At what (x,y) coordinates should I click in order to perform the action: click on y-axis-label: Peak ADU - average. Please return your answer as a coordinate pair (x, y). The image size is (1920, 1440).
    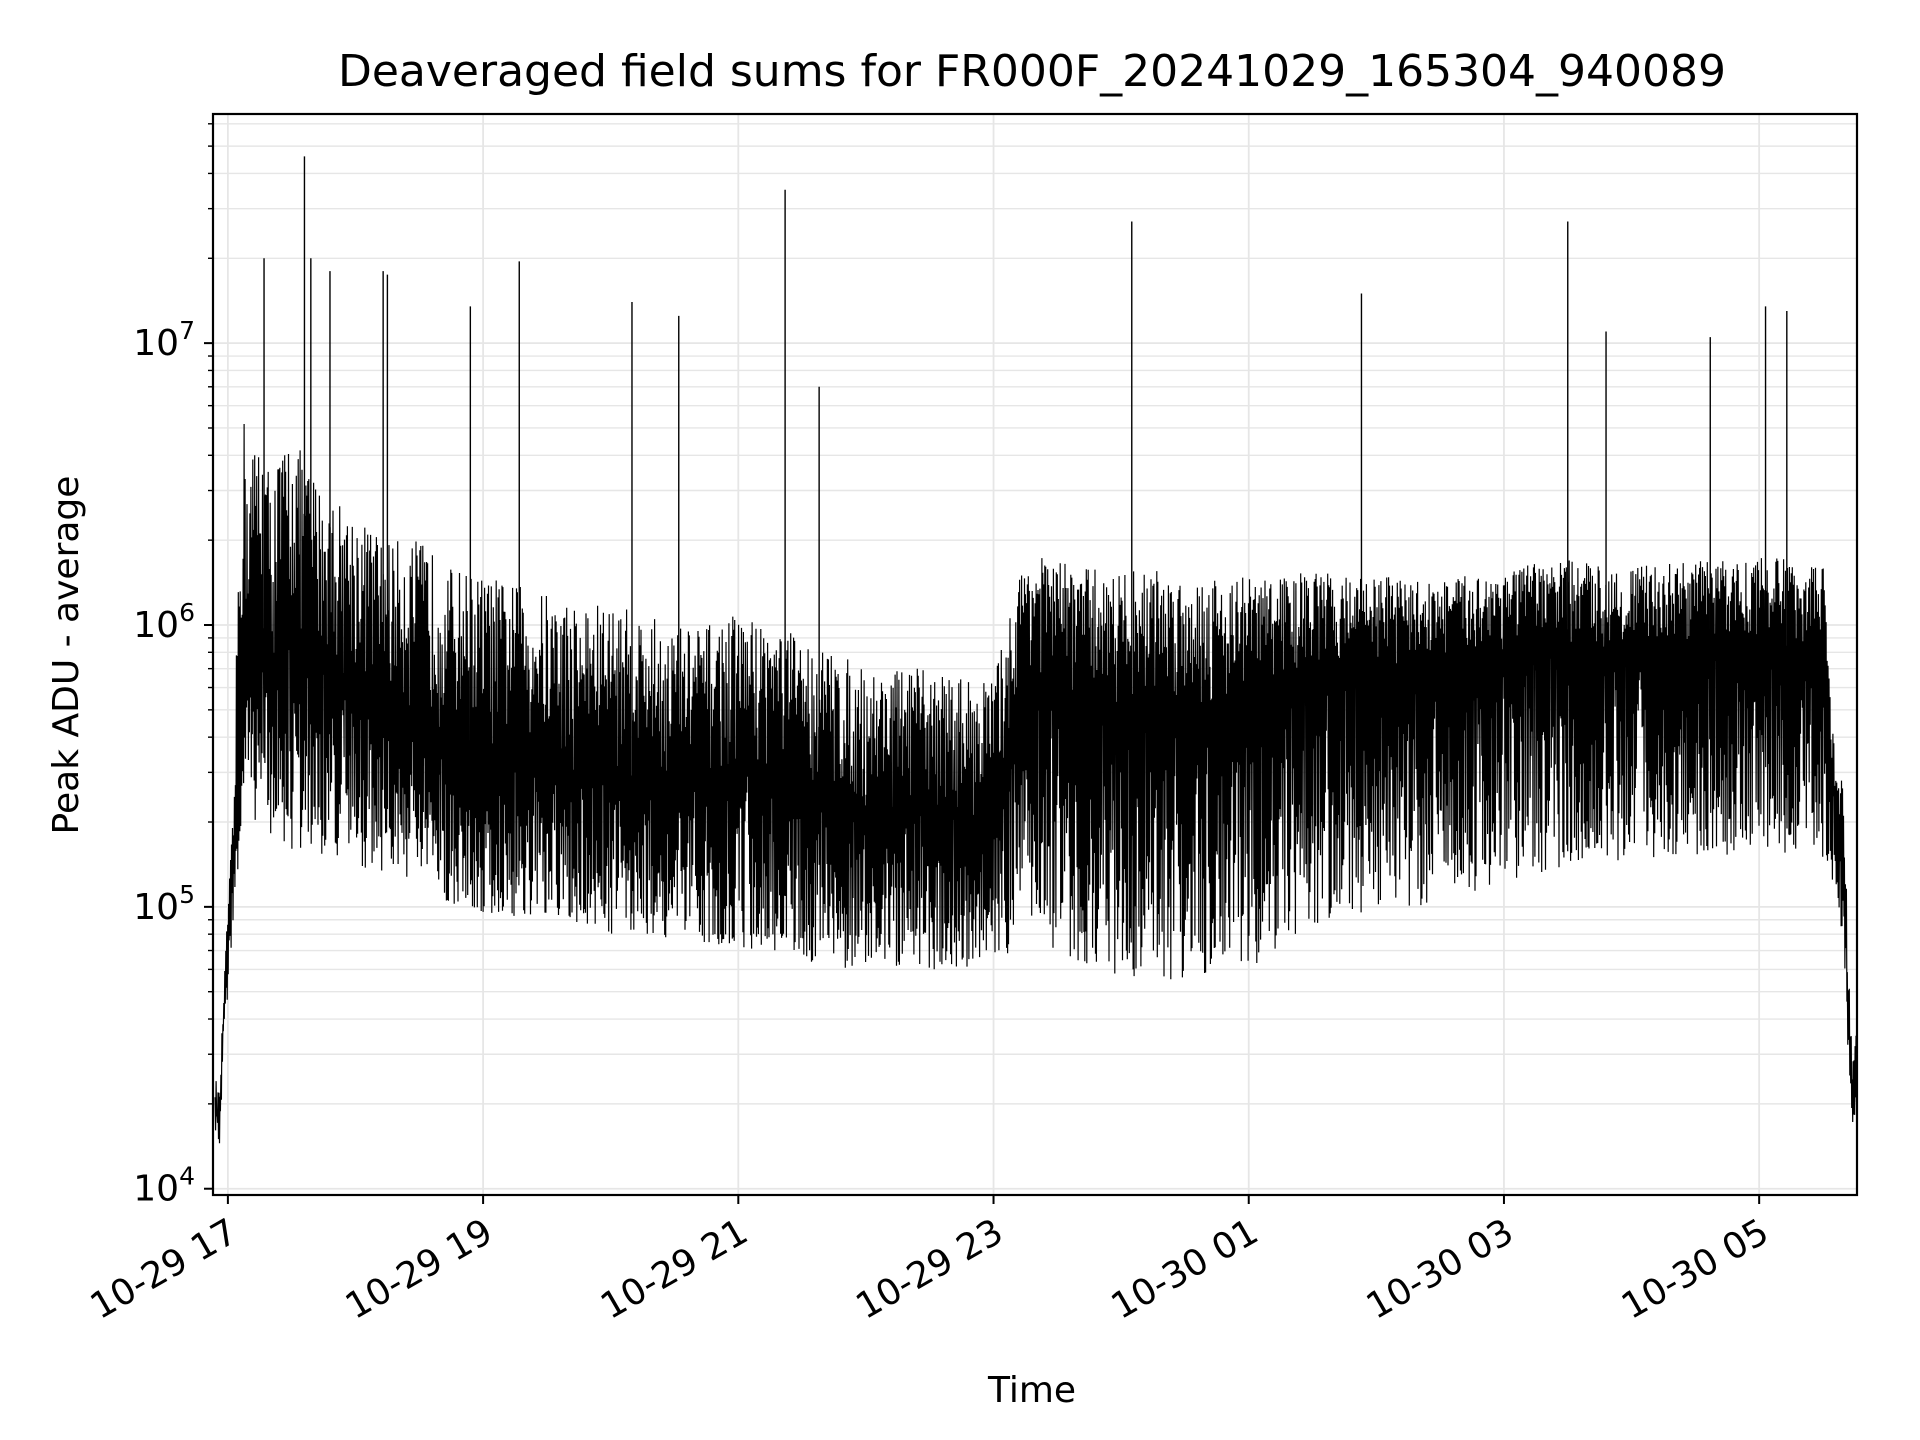
    Looking at the image, I should click on (66, 655).